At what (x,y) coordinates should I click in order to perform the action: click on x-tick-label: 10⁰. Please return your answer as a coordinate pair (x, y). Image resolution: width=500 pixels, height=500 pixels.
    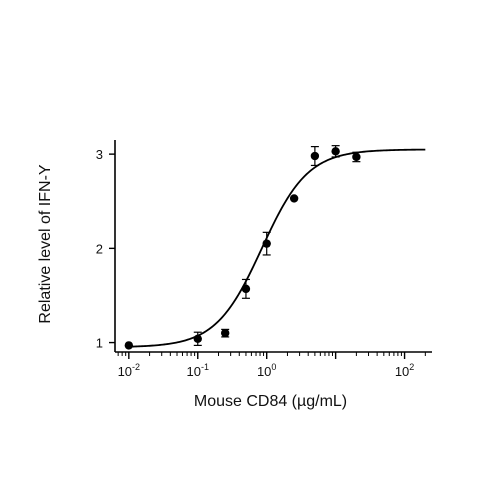
    Looking at the image, I should click on (266, 370).